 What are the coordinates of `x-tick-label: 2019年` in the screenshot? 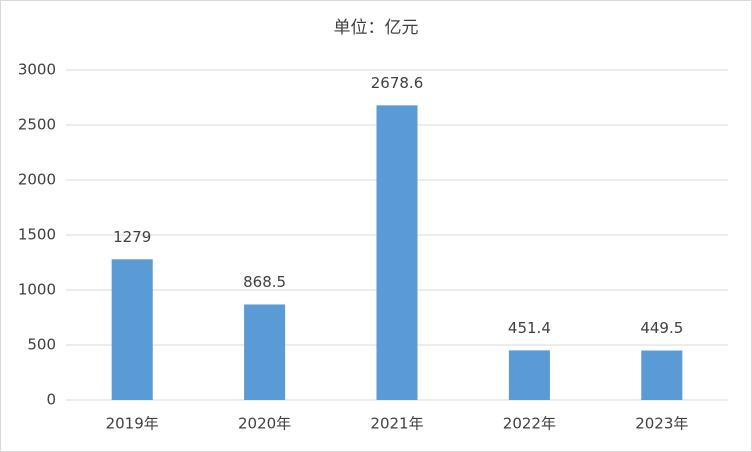 It's located at (132, 424).